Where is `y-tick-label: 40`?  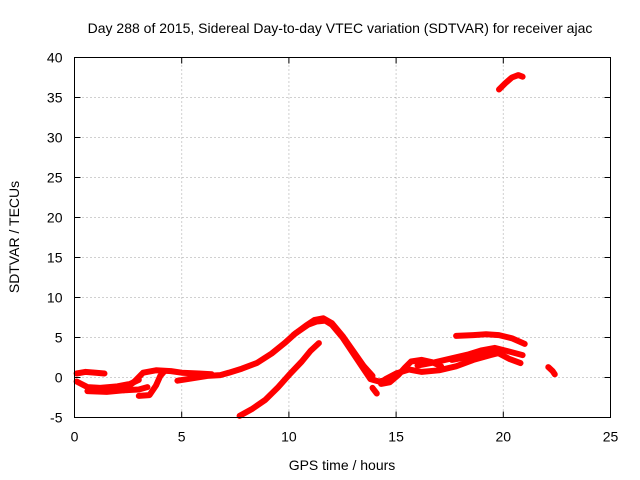 y-tick-label: 40 is located at coordinates (55, 58).